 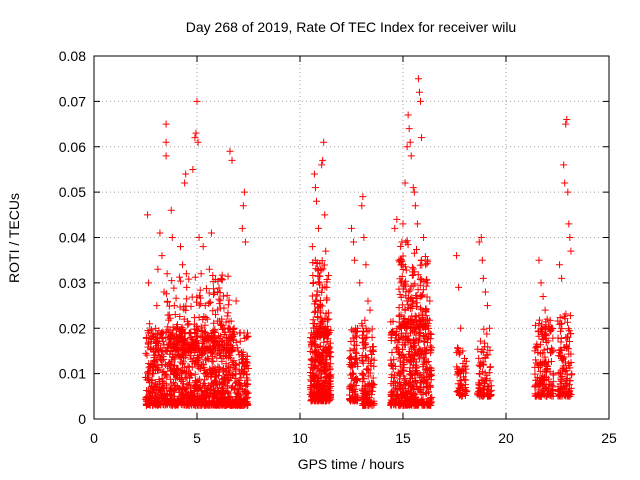 What do you see at coordinates (72, 283) in the screenshot?
I see `y-tick-label: 0.03` at bounding box center [72, 283].